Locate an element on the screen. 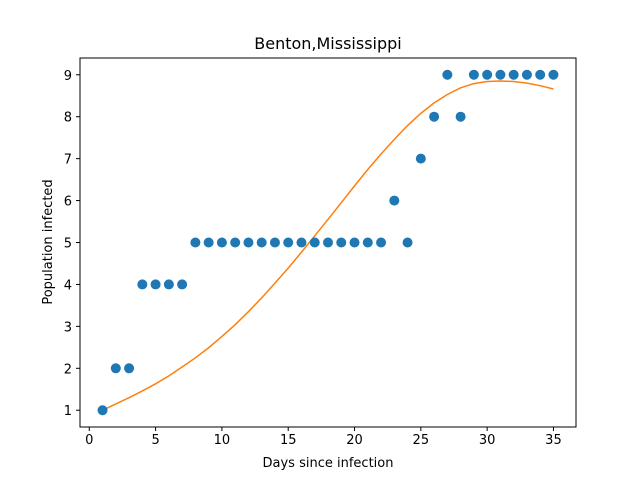 This screenshot has width=640, height=480. y-axis-label: Population infected is located at coordinates (48, 241).